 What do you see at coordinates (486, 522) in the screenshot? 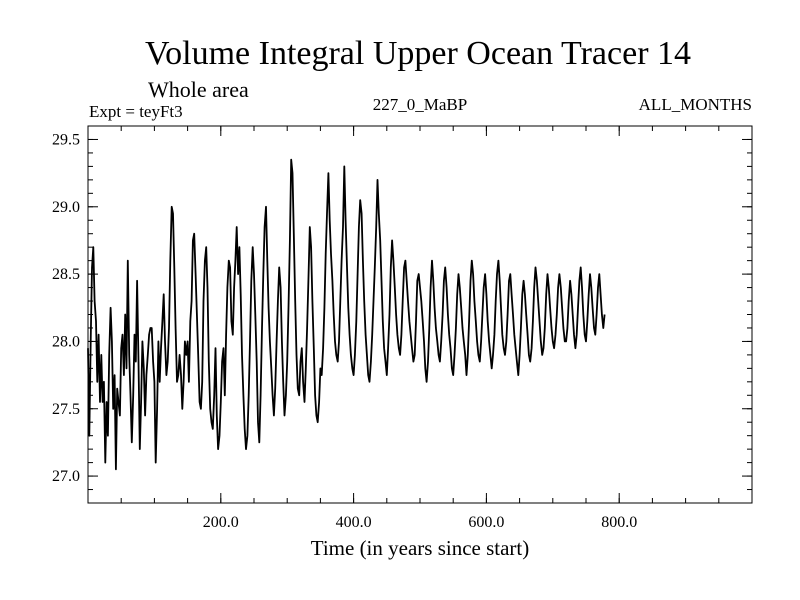
I see `x-tick-label: 600.0` at bounding box center [486, 522].